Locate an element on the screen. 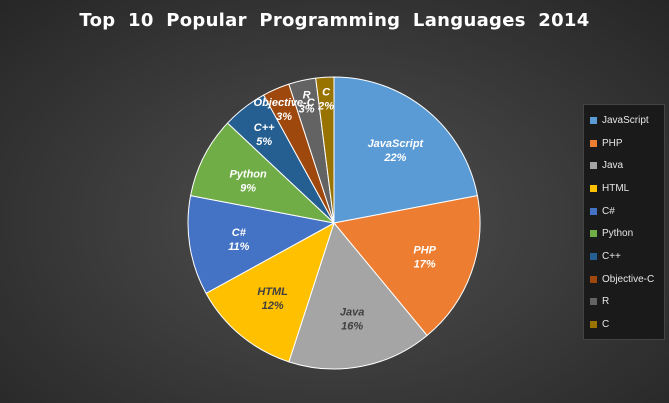 The width and height of the screenshot is (669, 403). legend-label: C# is located at coordinates (608, 211).